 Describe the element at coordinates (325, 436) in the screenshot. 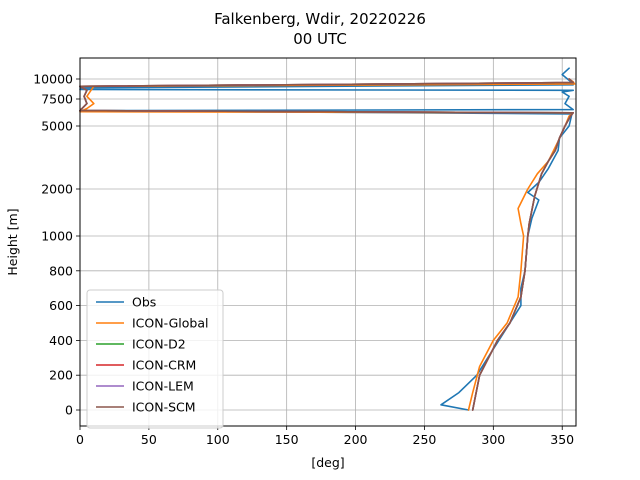

I see `x-axis-ticks: 0 50 100 150 200 250 300 350` at that location.